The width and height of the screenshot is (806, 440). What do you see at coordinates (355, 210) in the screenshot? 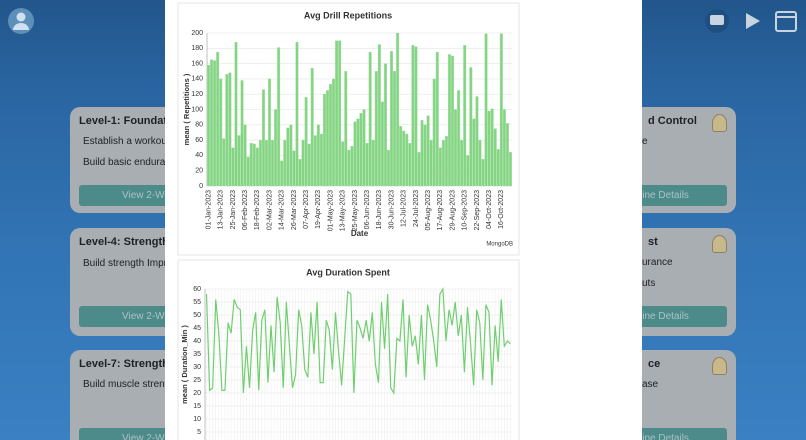
I see `x-tick-label: 25-May-2023` at bounding box center [355, 210].